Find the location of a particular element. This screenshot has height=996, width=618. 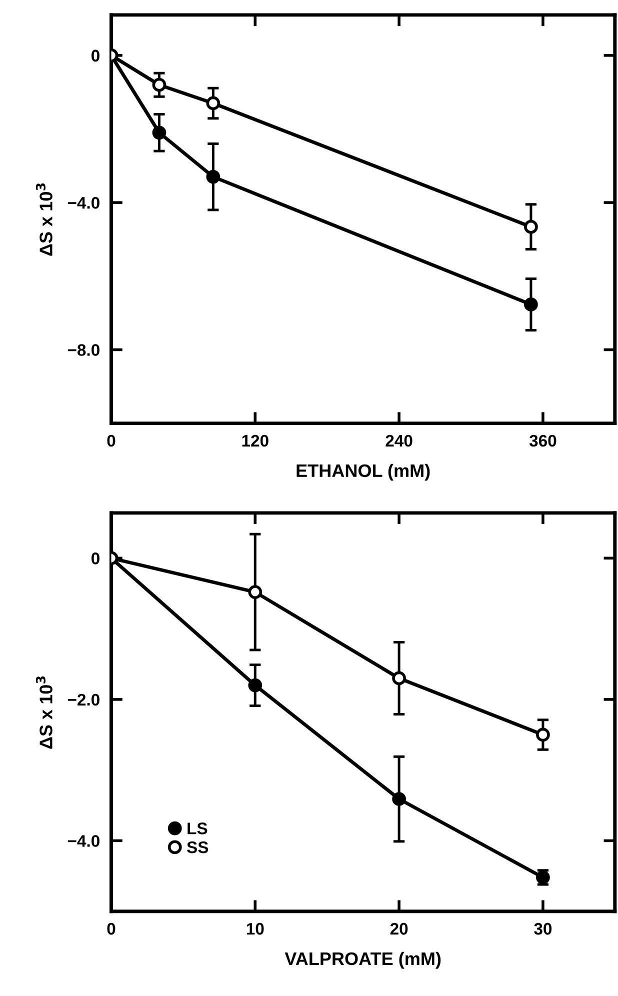

legend-label: SS is located at coordinates (197, 847).